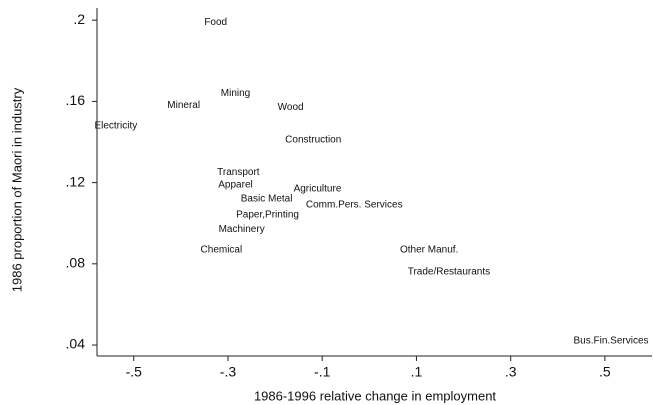  I want to click on y-tick-label: .04, so click(76, 344).